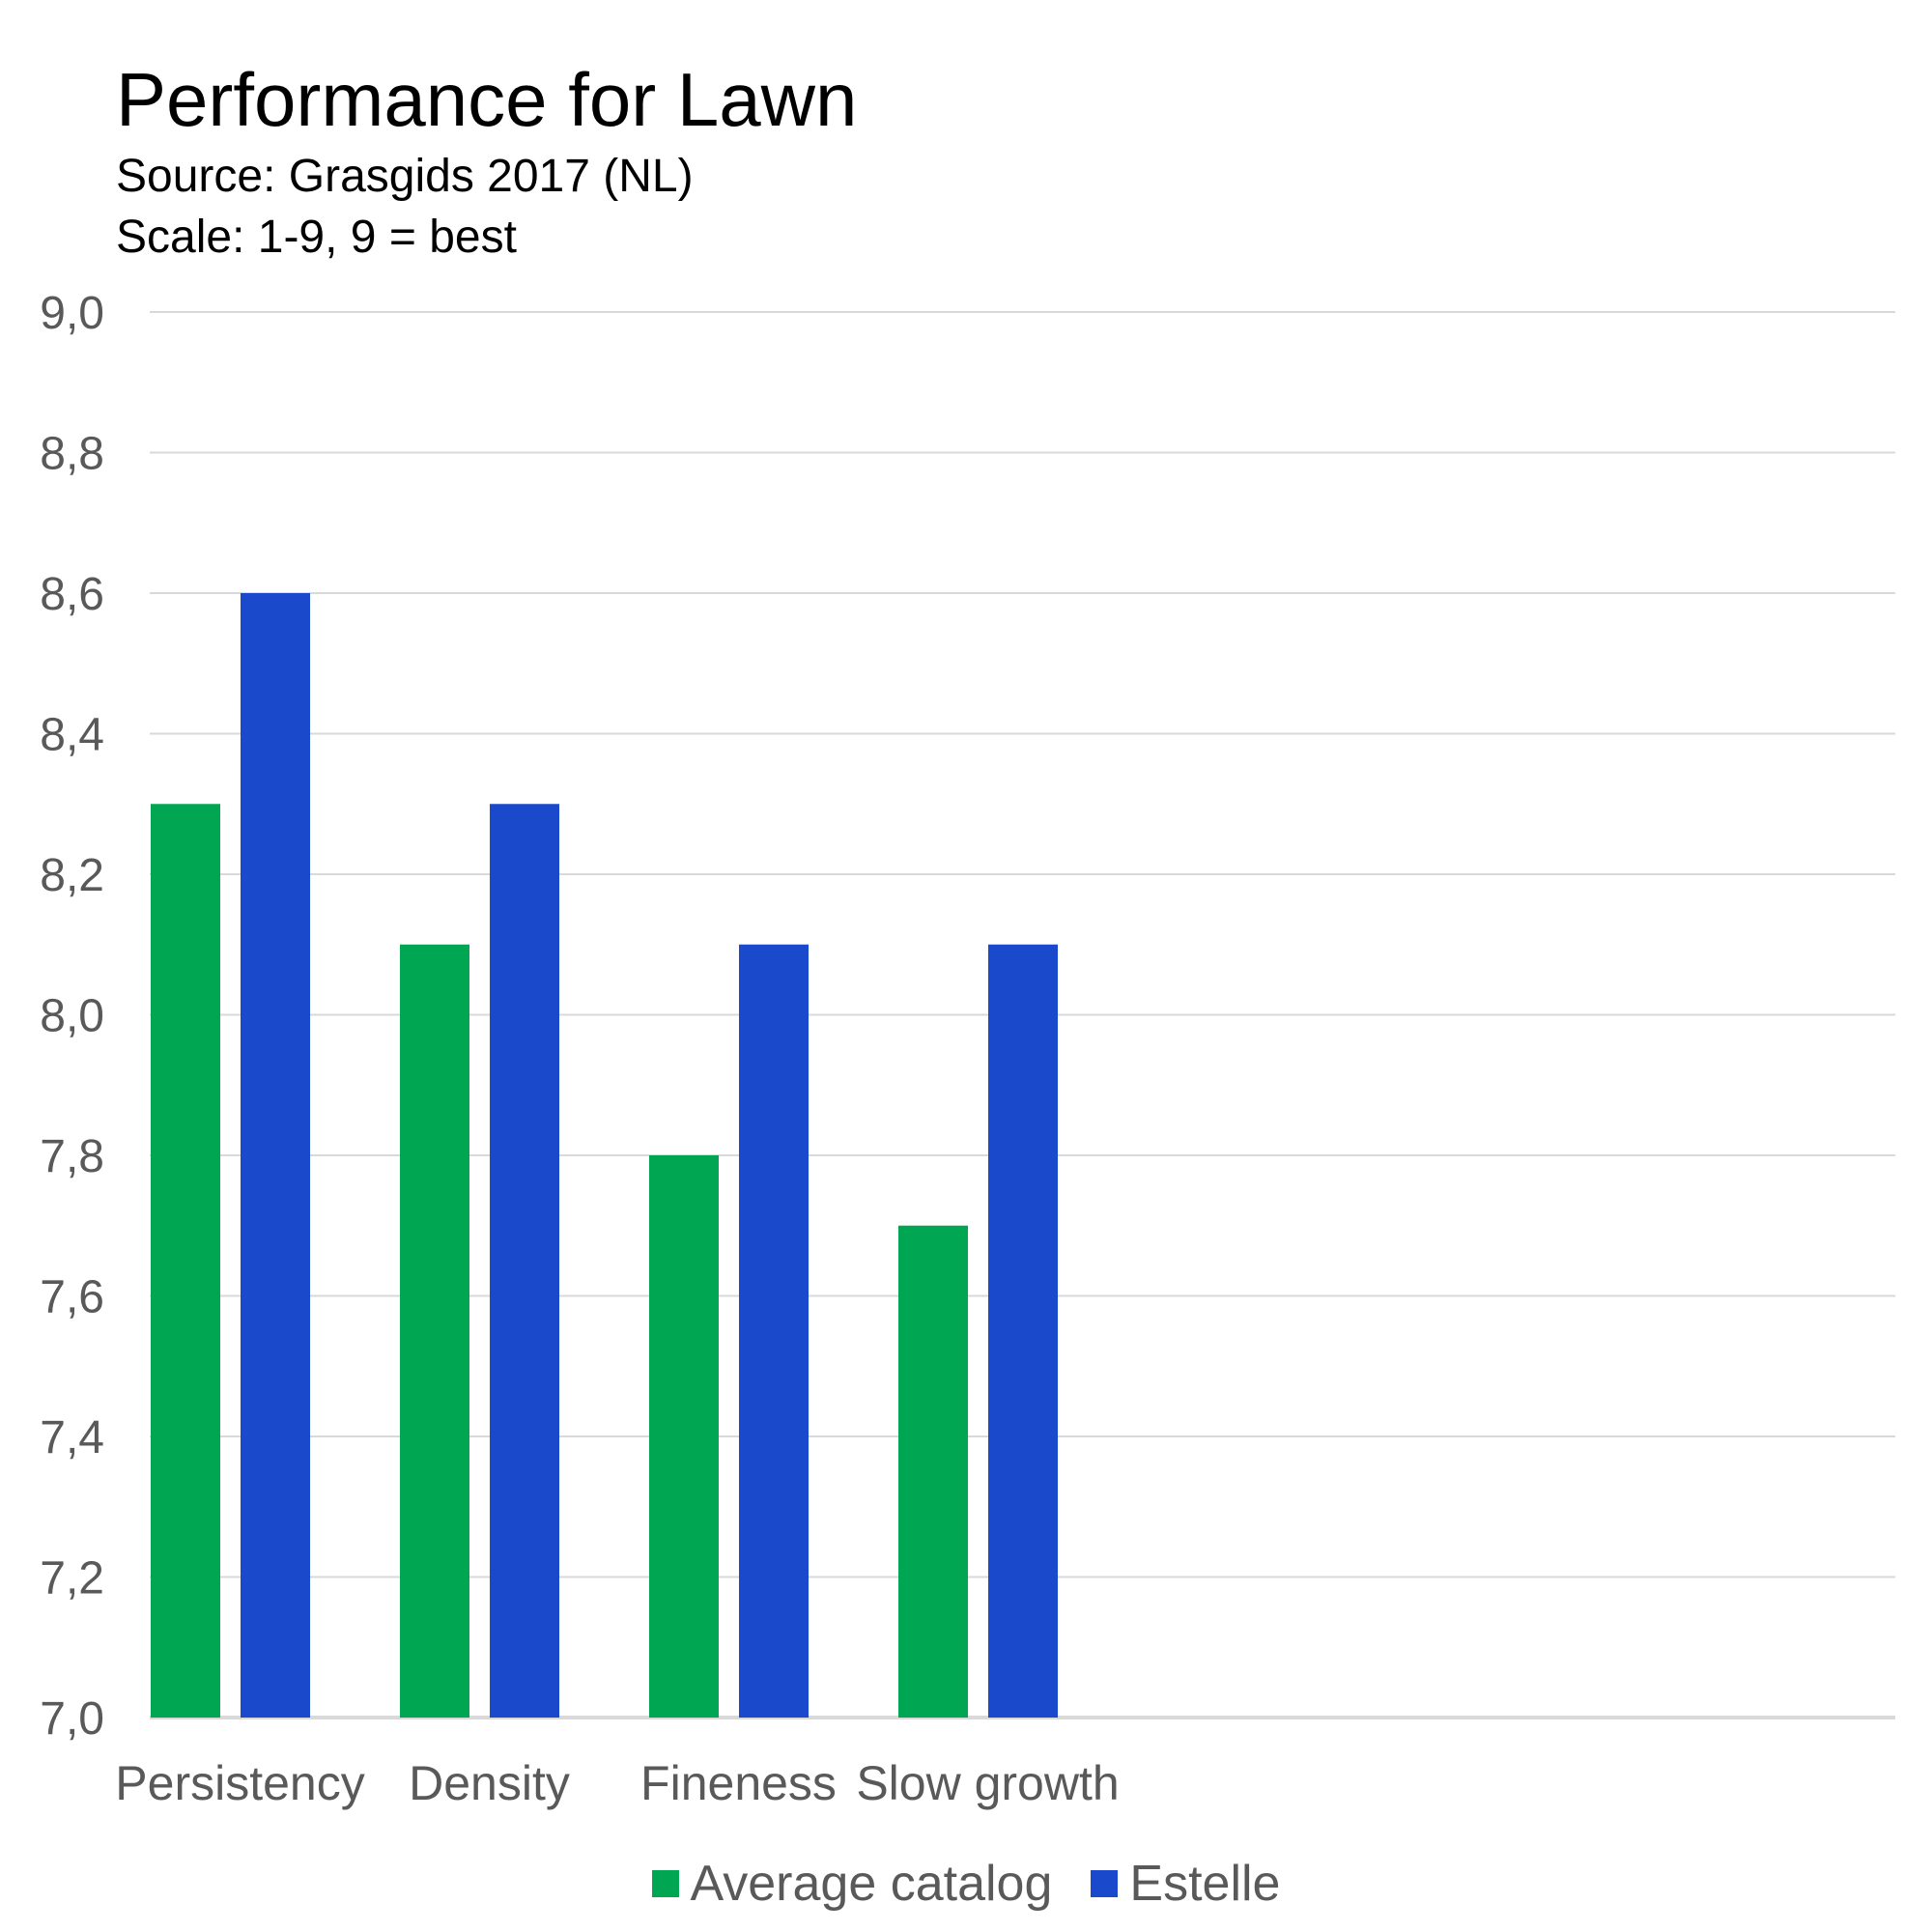 Image resolution: width=1932 pixels, height=1932 pixels. What do you see at coordinates (72, 594) in the screenshot?
I see `y-tick-label: 8,6` at bounding box center [72, 594].